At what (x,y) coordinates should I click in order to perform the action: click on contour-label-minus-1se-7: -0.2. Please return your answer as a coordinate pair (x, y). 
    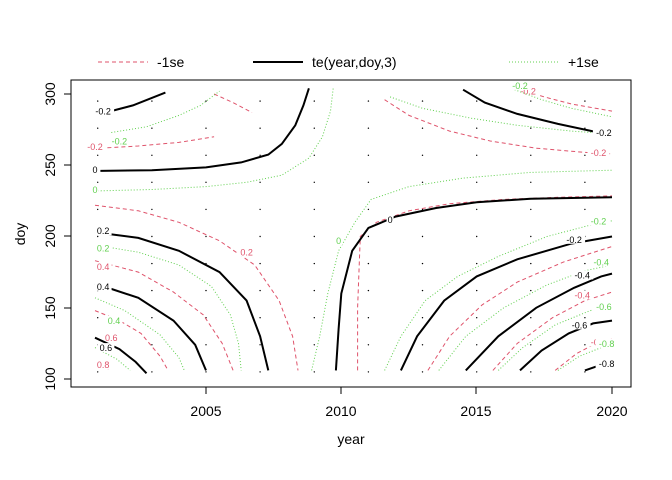
    Looking at the image, I should click on (599, 153).